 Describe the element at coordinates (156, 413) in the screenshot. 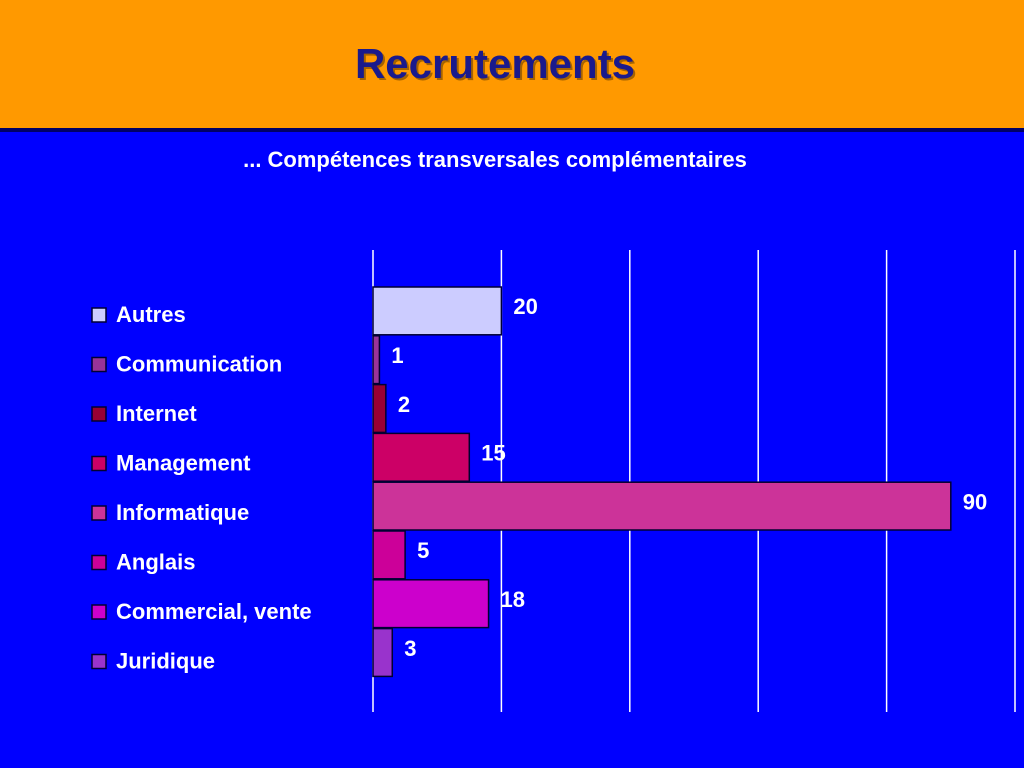

I see `legend-label: Internet` at that location.